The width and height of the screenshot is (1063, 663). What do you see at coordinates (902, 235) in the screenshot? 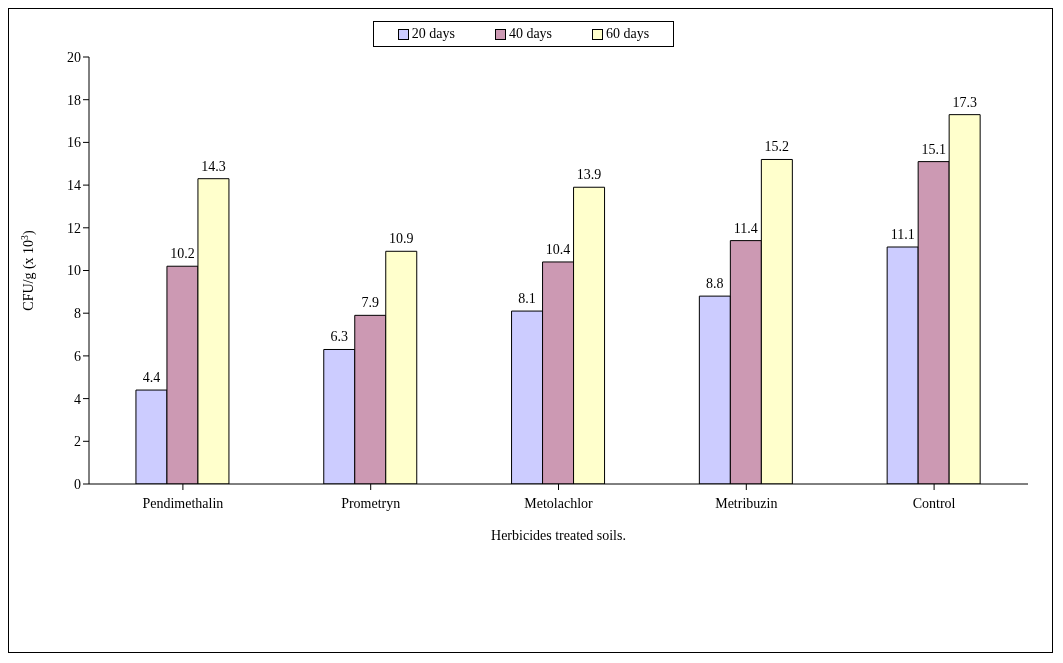
I see `data-label: 11.1` at bounding box center [902, 235].